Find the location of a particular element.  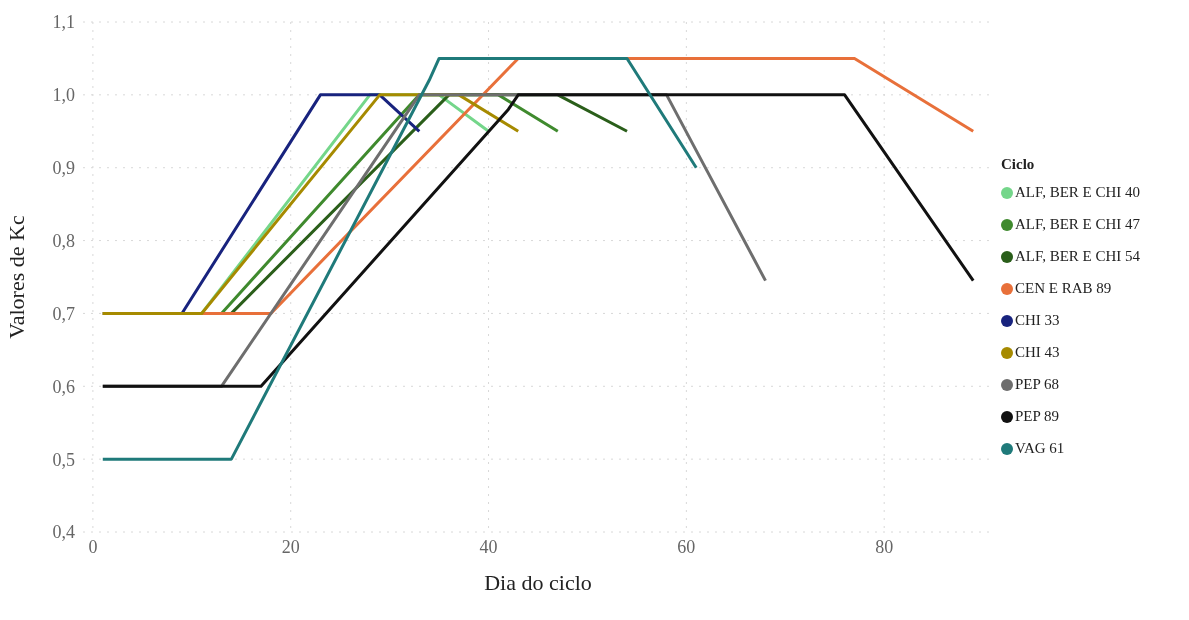

legend-label: ALF, BER E CHI 54 is located at coordinates (1078, 256).